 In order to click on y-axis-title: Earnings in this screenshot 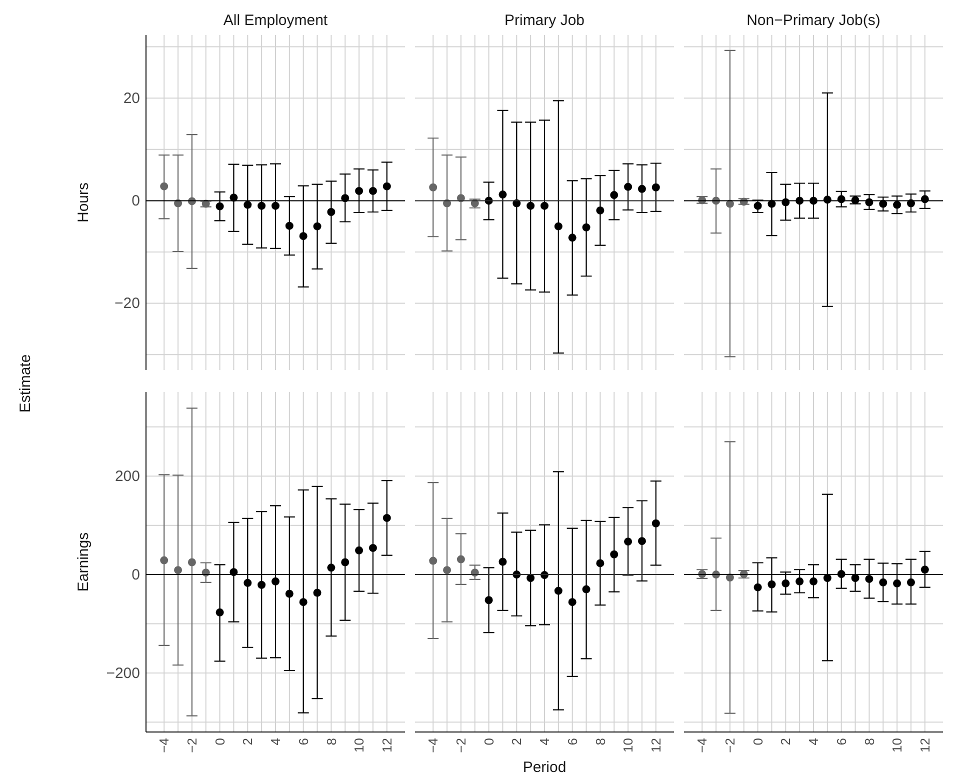, I will do `click(83, 562)`.